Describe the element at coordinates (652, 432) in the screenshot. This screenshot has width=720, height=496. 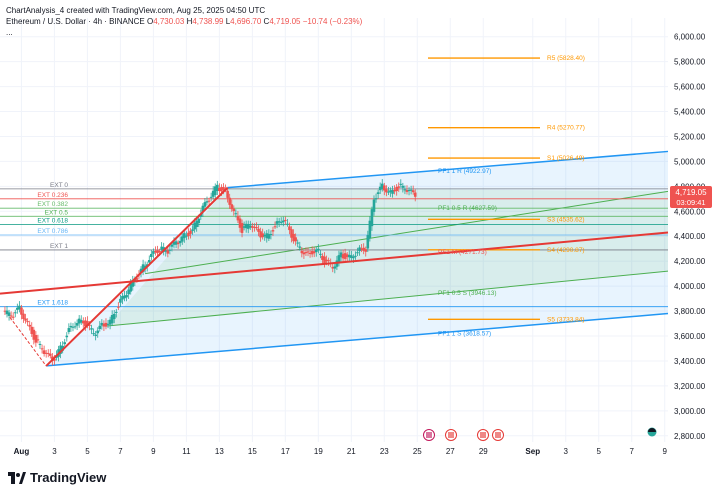
I see `collapse-icon` at that location.